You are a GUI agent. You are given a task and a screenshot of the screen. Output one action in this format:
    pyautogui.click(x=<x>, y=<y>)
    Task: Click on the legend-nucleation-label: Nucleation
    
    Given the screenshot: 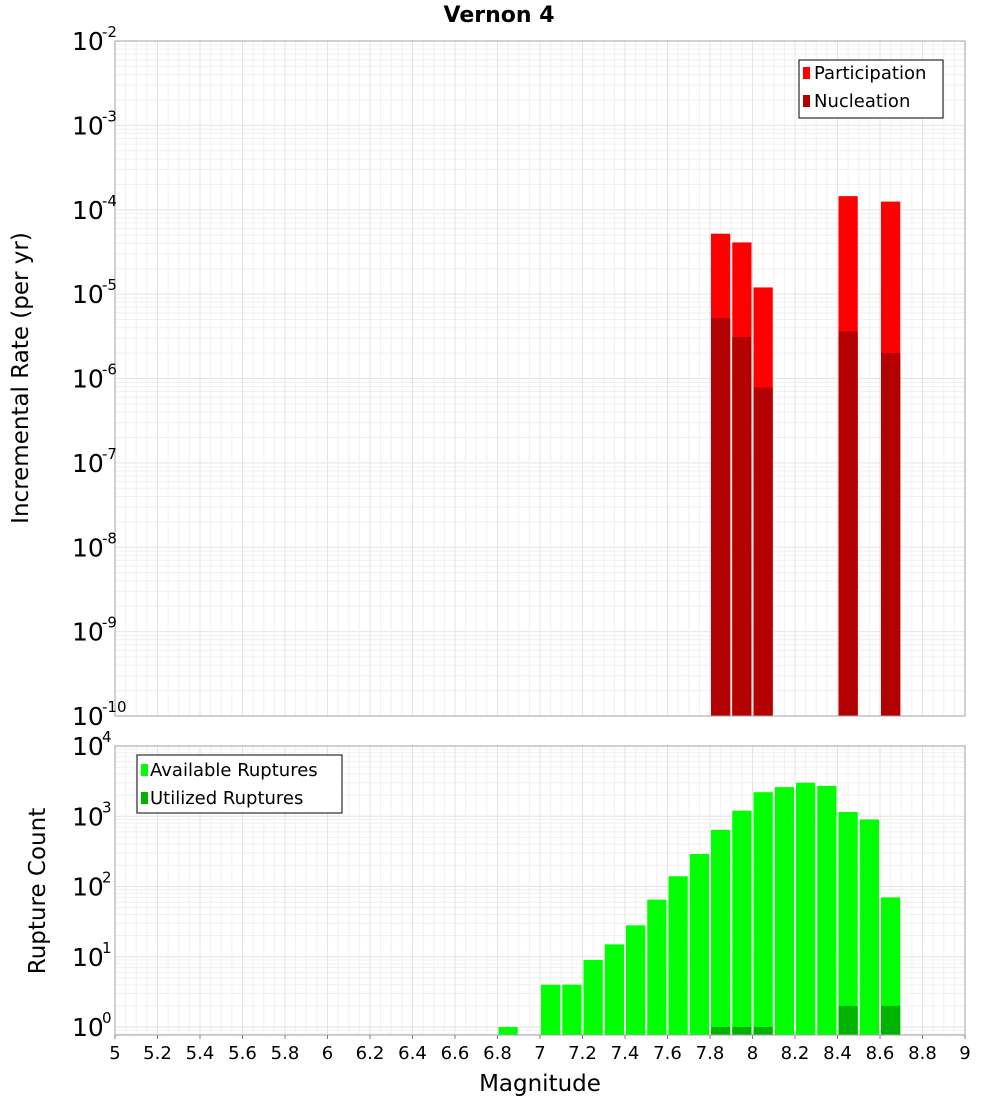 What is the action you would take?
    pyautogui.click(x=862, y=101)
    